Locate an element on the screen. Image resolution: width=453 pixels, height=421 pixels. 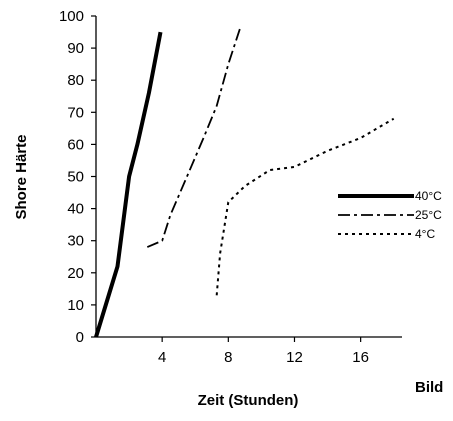
legend-label: 40°C is located at coordinates (428, 196).